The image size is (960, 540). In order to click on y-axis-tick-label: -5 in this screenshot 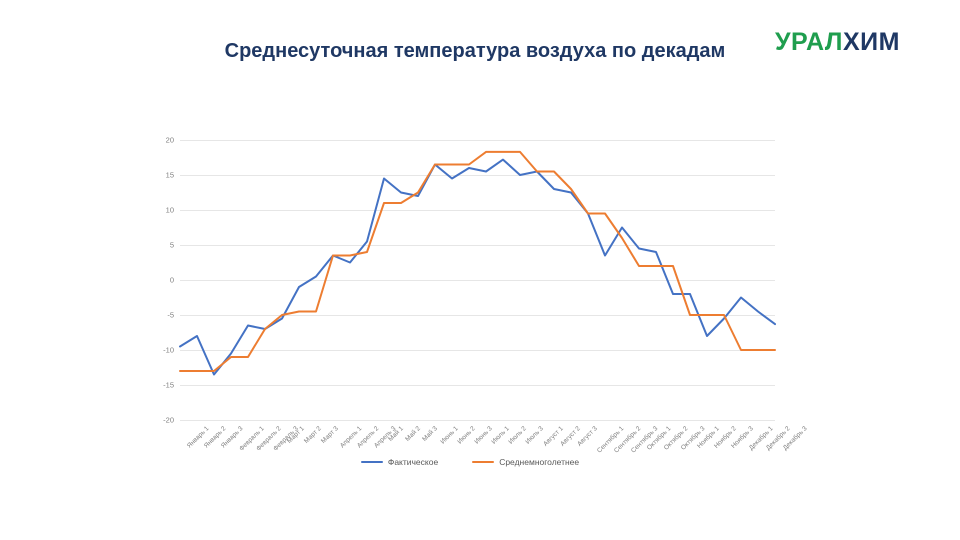, I will do `click(170, 315)`.